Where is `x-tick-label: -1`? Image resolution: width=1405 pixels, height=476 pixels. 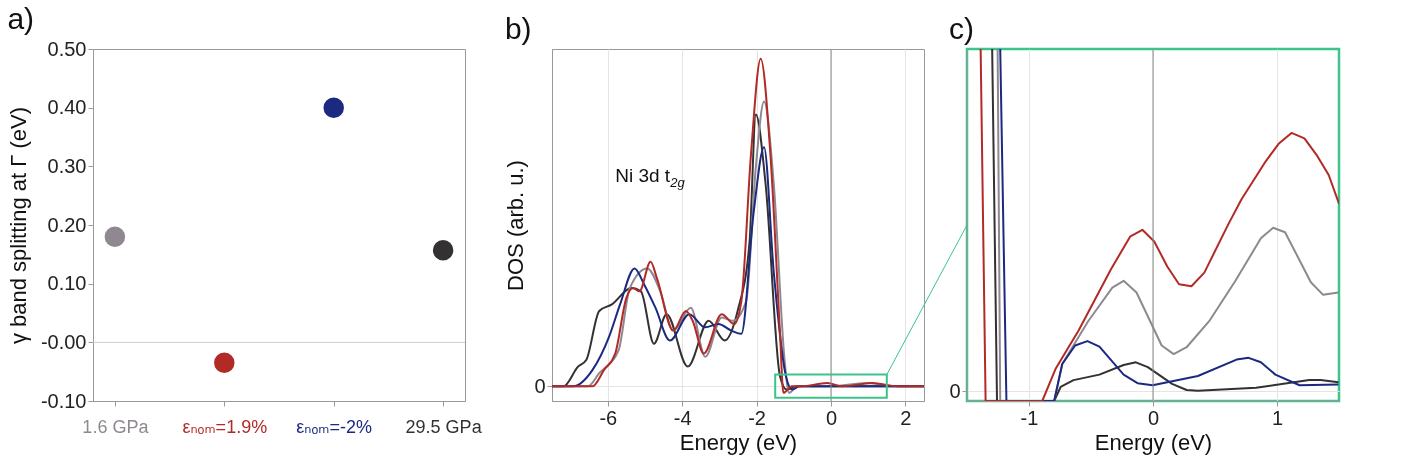 x-tick-label: -1 is located at coordinates (1029, 417).